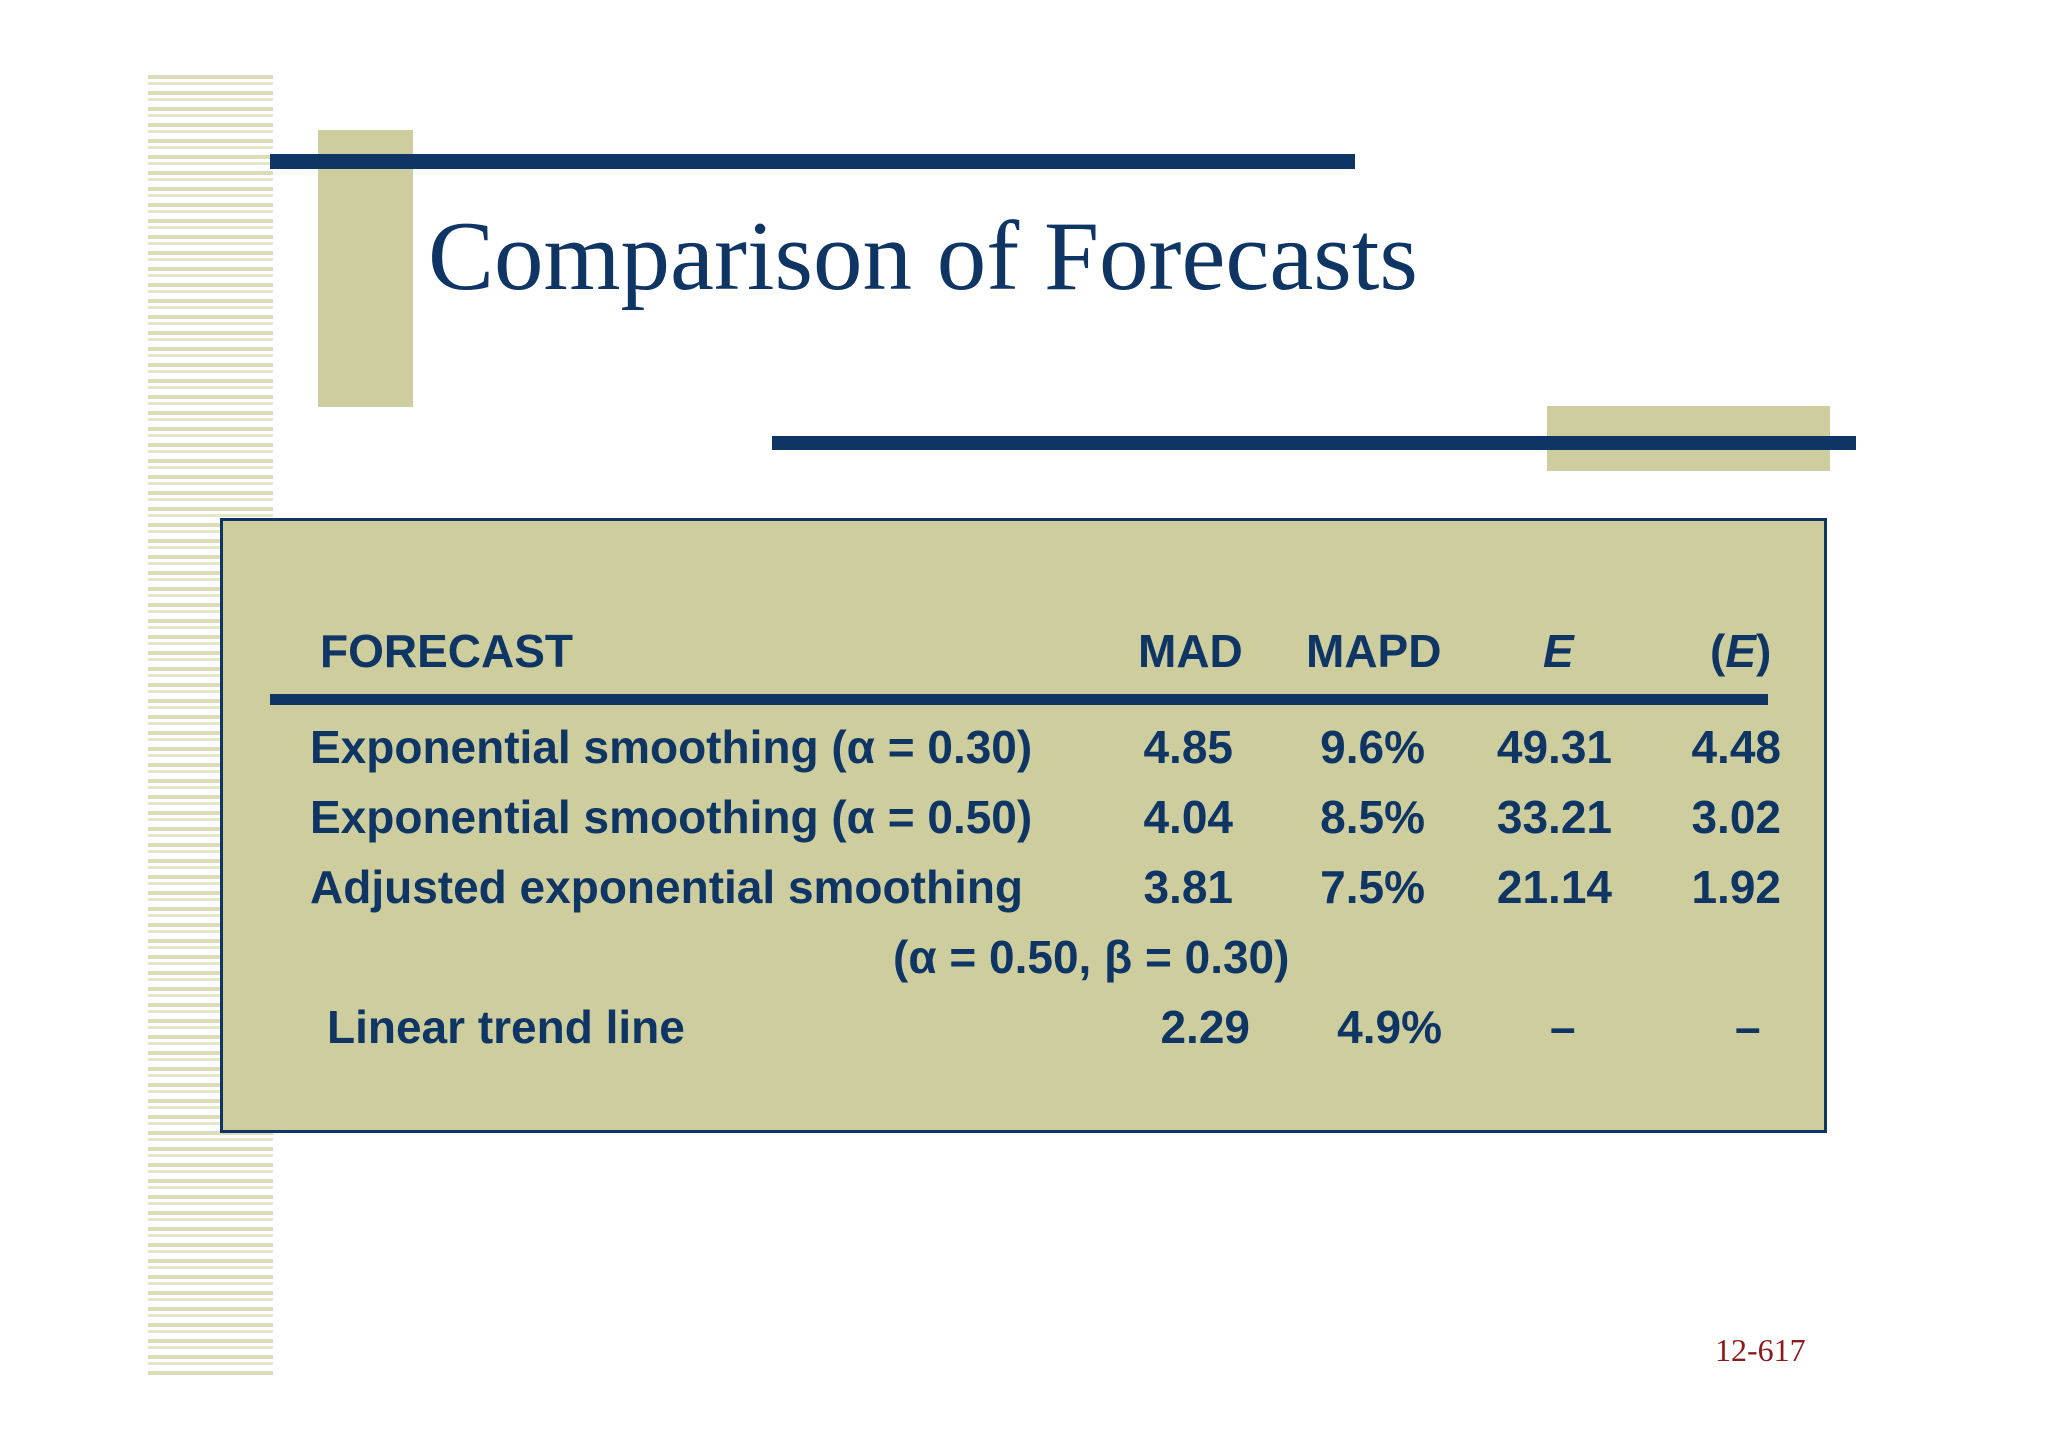 This screenshot has width=2048, height=1447. What do you see at coordinates (1554, 817) in the screenshot?
I see `row-2-e: 33.21` at bounding box center [1554, 817].